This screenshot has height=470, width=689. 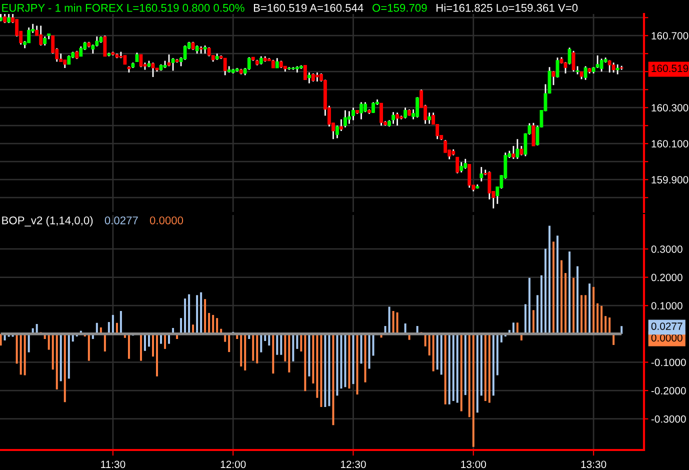 What do you see at coordinates (473, 464) in the screenshot?
I see `x-tick-label: 13:00` at bounding box center [473, 464].